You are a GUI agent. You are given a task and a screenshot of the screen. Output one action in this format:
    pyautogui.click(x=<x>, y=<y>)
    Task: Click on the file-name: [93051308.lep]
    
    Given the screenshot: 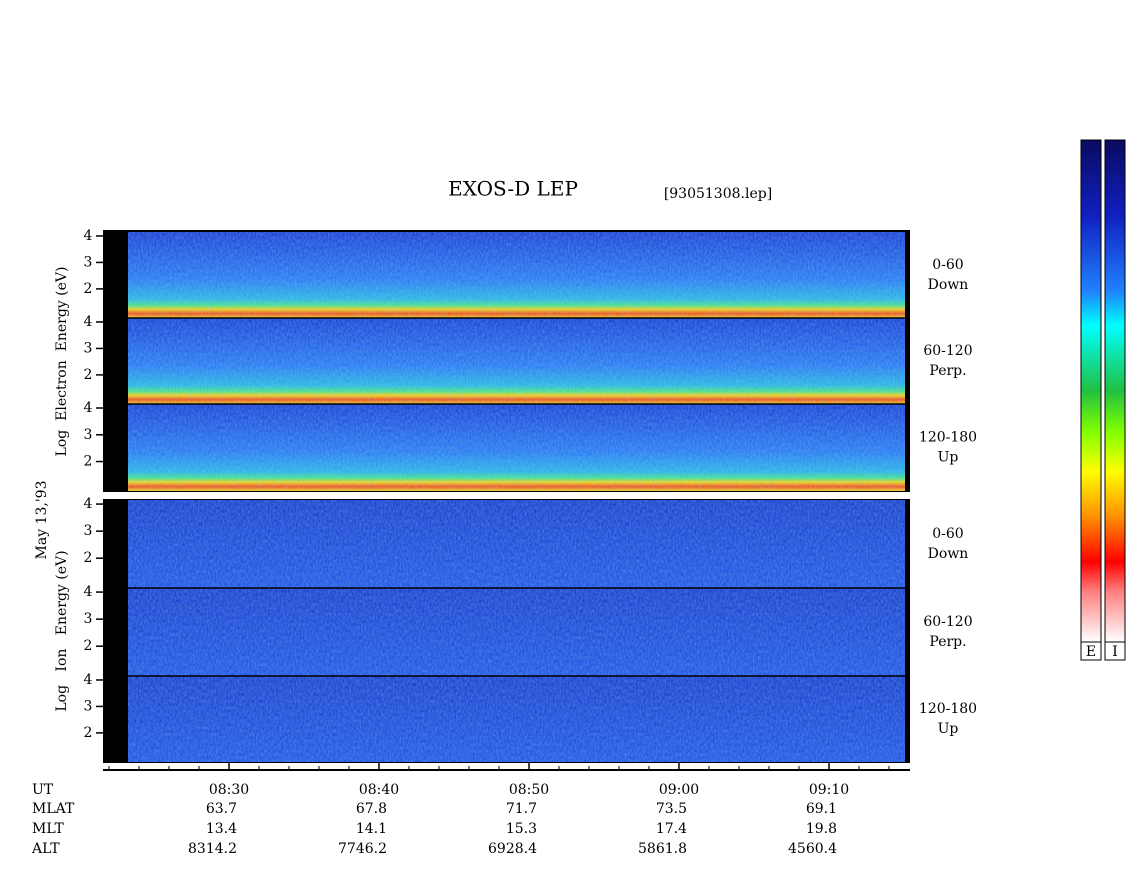 What is the action you would take?
    pyautogui.click(x=718, y=194)
    